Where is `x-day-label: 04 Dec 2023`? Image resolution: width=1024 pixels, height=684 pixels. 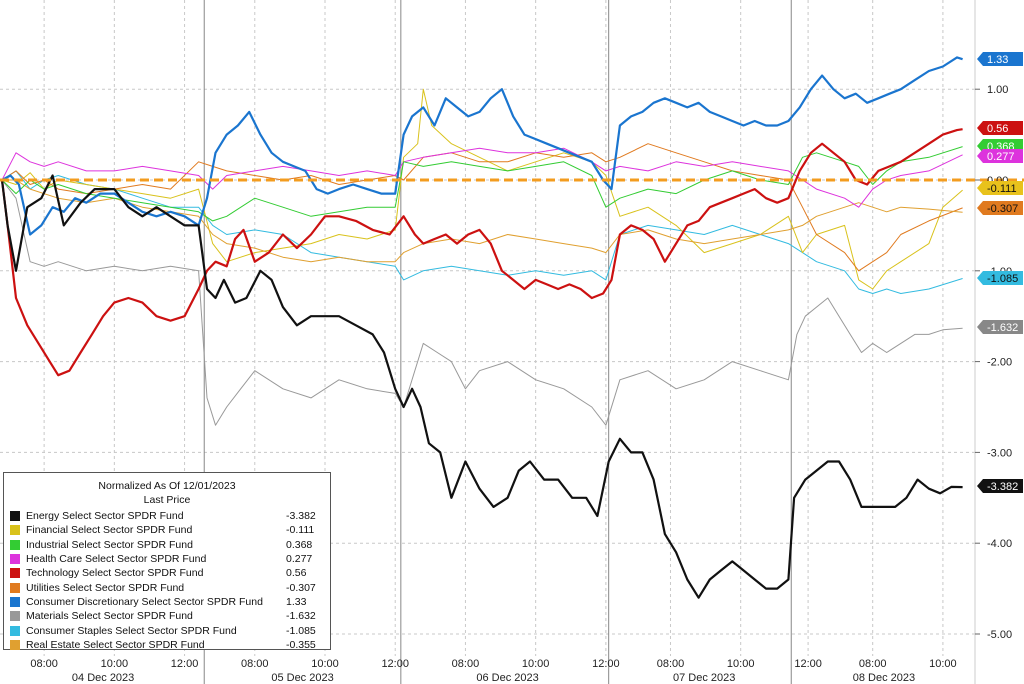 x-day-label: 04 Dec 2023 is located at coordinates (103, 678).